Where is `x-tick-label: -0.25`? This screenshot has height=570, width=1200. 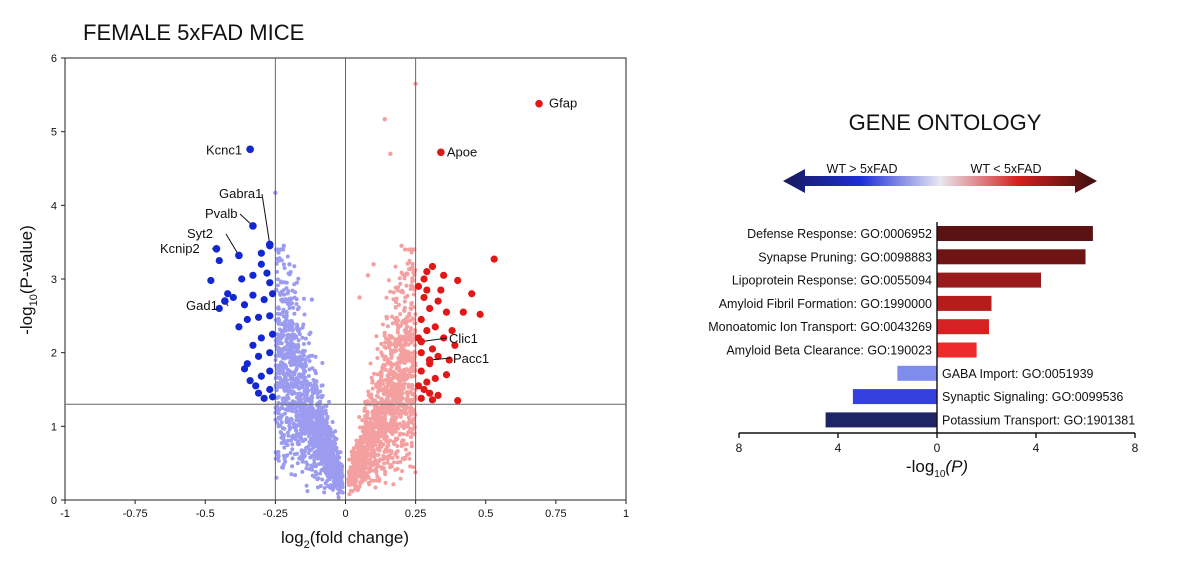 x-tick-label: -0.25 is located at coordinates (275, 514).